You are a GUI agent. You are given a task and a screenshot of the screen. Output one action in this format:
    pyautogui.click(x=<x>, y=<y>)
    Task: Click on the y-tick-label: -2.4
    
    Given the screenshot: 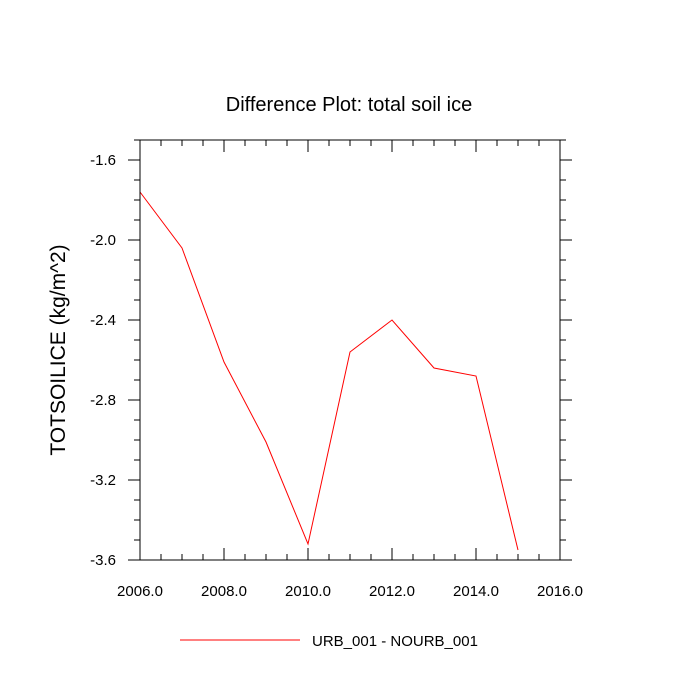 What is the action you would take?
    pyautogui.click(x=103, y=320)
    